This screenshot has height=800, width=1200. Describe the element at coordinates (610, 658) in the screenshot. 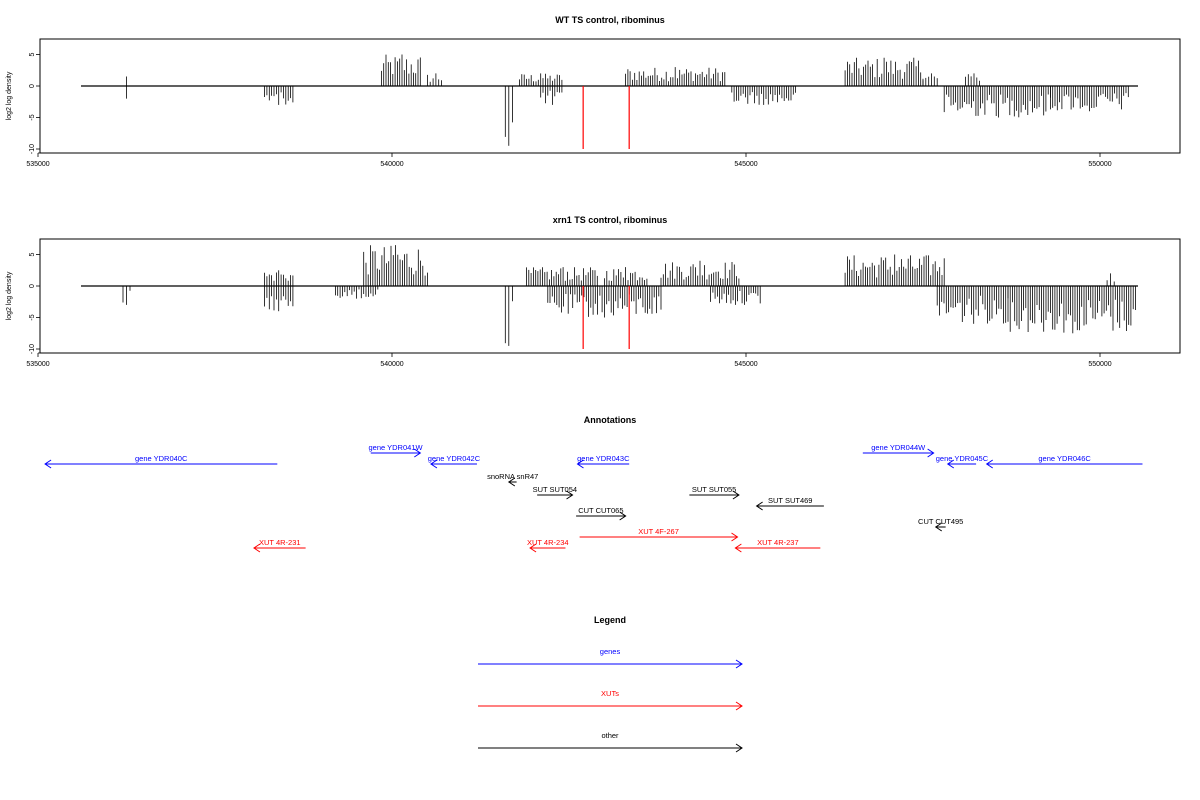

I see `legend-item: genes` at that location.